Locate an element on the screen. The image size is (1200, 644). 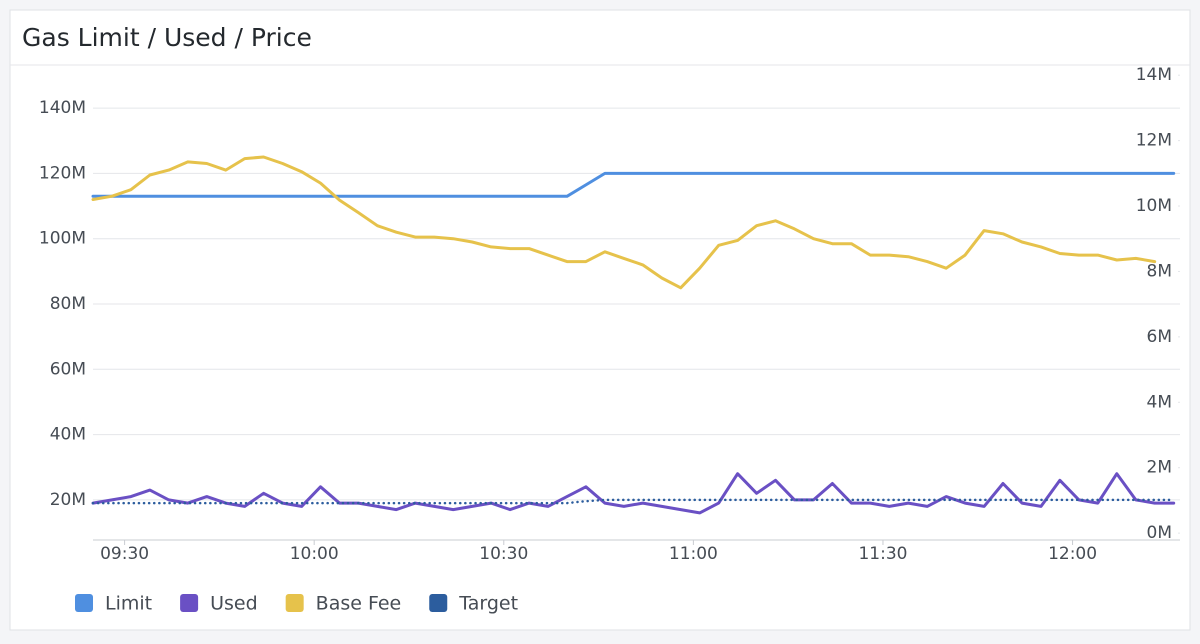
y-tick-label: 60M is located at coordinates (68, 369).